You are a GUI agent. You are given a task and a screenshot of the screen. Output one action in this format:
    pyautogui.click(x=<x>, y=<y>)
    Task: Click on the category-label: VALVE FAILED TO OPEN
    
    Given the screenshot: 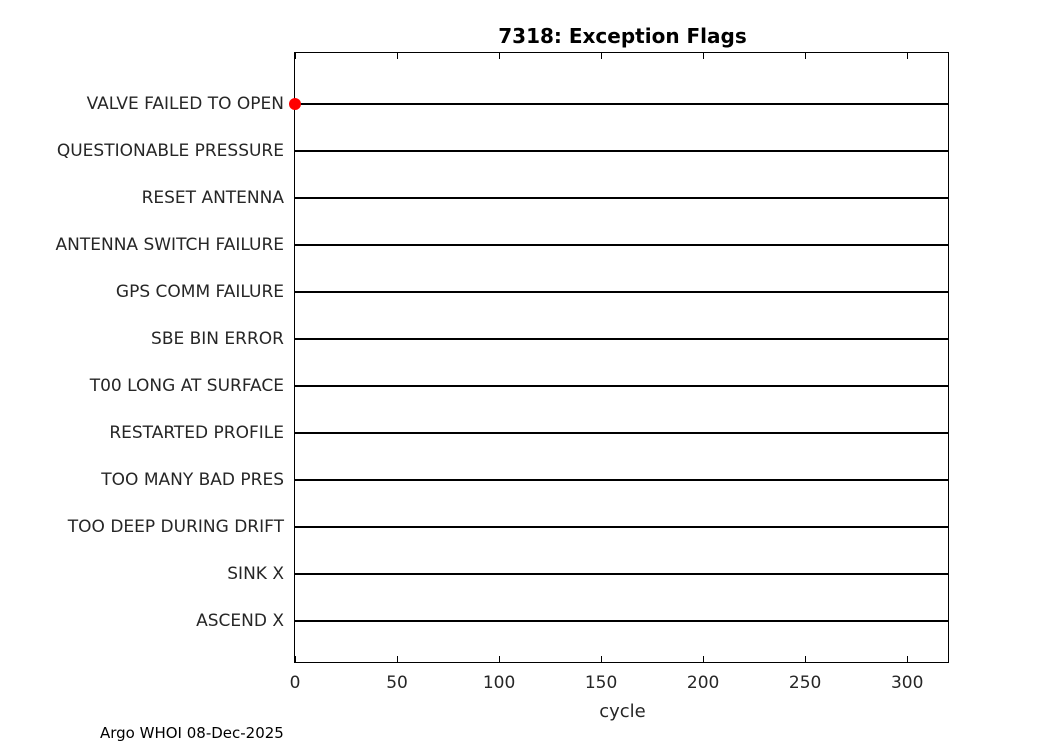 What is the action you would take?
    pyautogui.click(x=185, y=104)
    